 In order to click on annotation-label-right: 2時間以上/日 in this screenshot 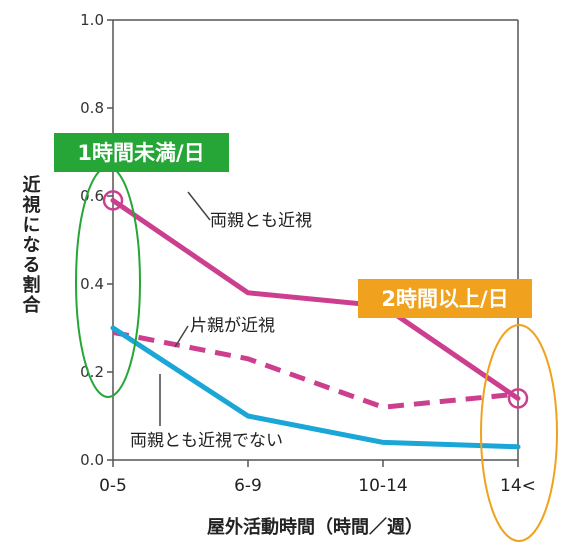, I will do `click(444, 299)`.